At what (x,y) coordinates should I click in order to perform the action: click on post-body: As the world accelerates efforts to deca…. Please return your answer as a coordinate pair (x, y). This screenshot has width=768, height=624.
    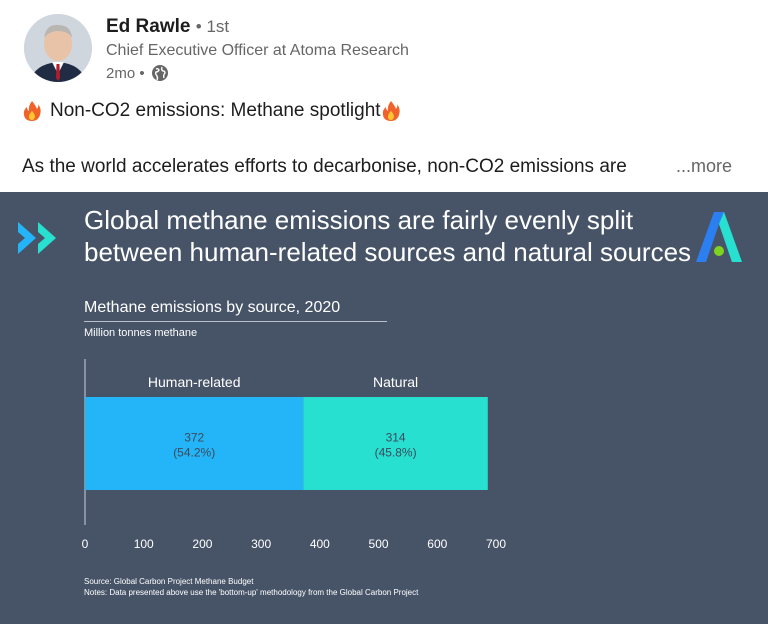
    Looking at the image, I should click on (324, 166).